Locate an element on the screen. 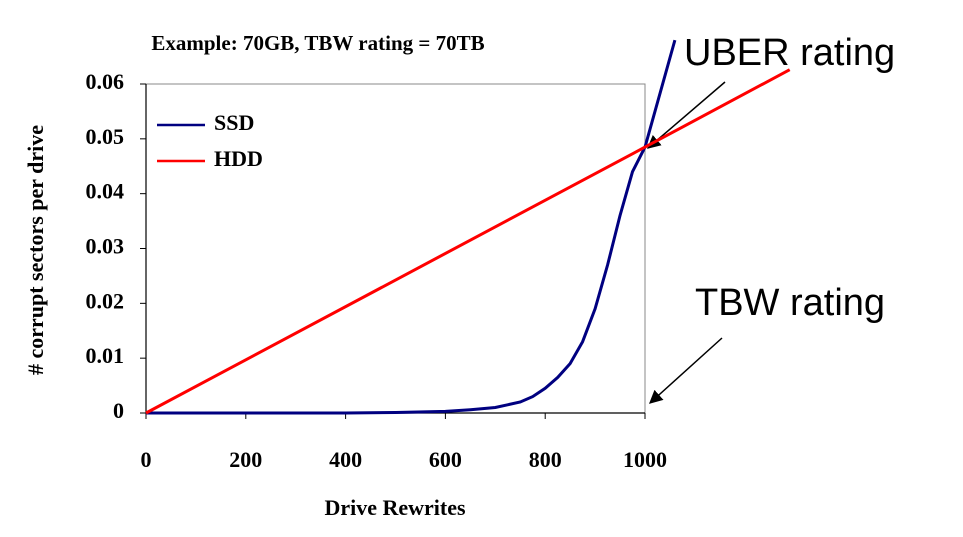 The width and height of the screenshot is (963, 537). x-tick-label: 600 is located at coordinates (445, 459).